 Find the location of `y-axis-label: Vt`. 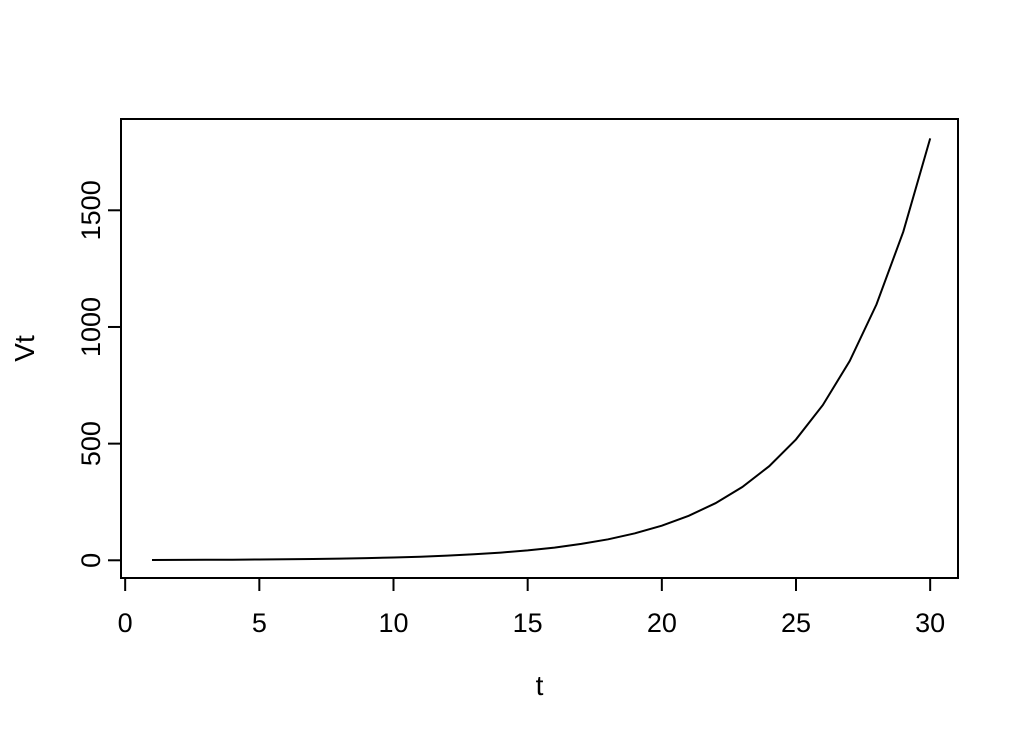

y-axis-label: Vt is located at coordinates (24, 348).